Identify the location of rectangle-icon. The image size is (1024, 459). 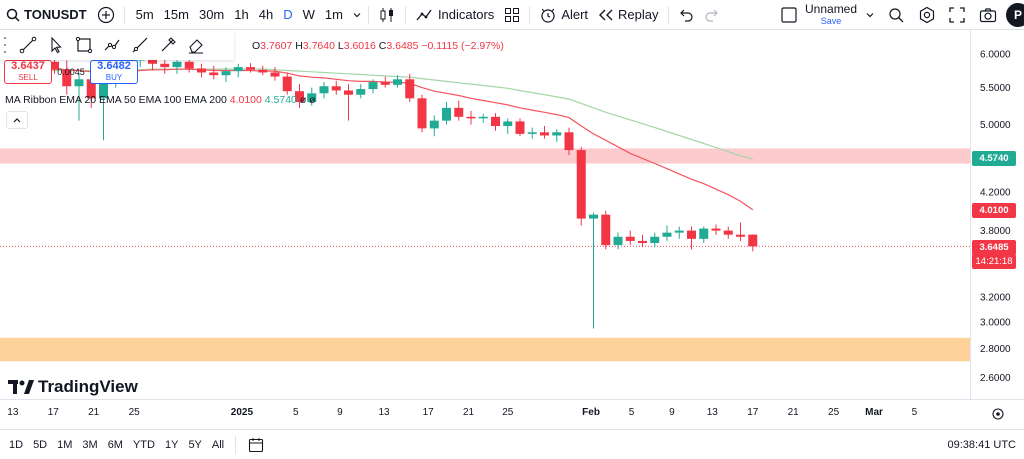
(84, 45).